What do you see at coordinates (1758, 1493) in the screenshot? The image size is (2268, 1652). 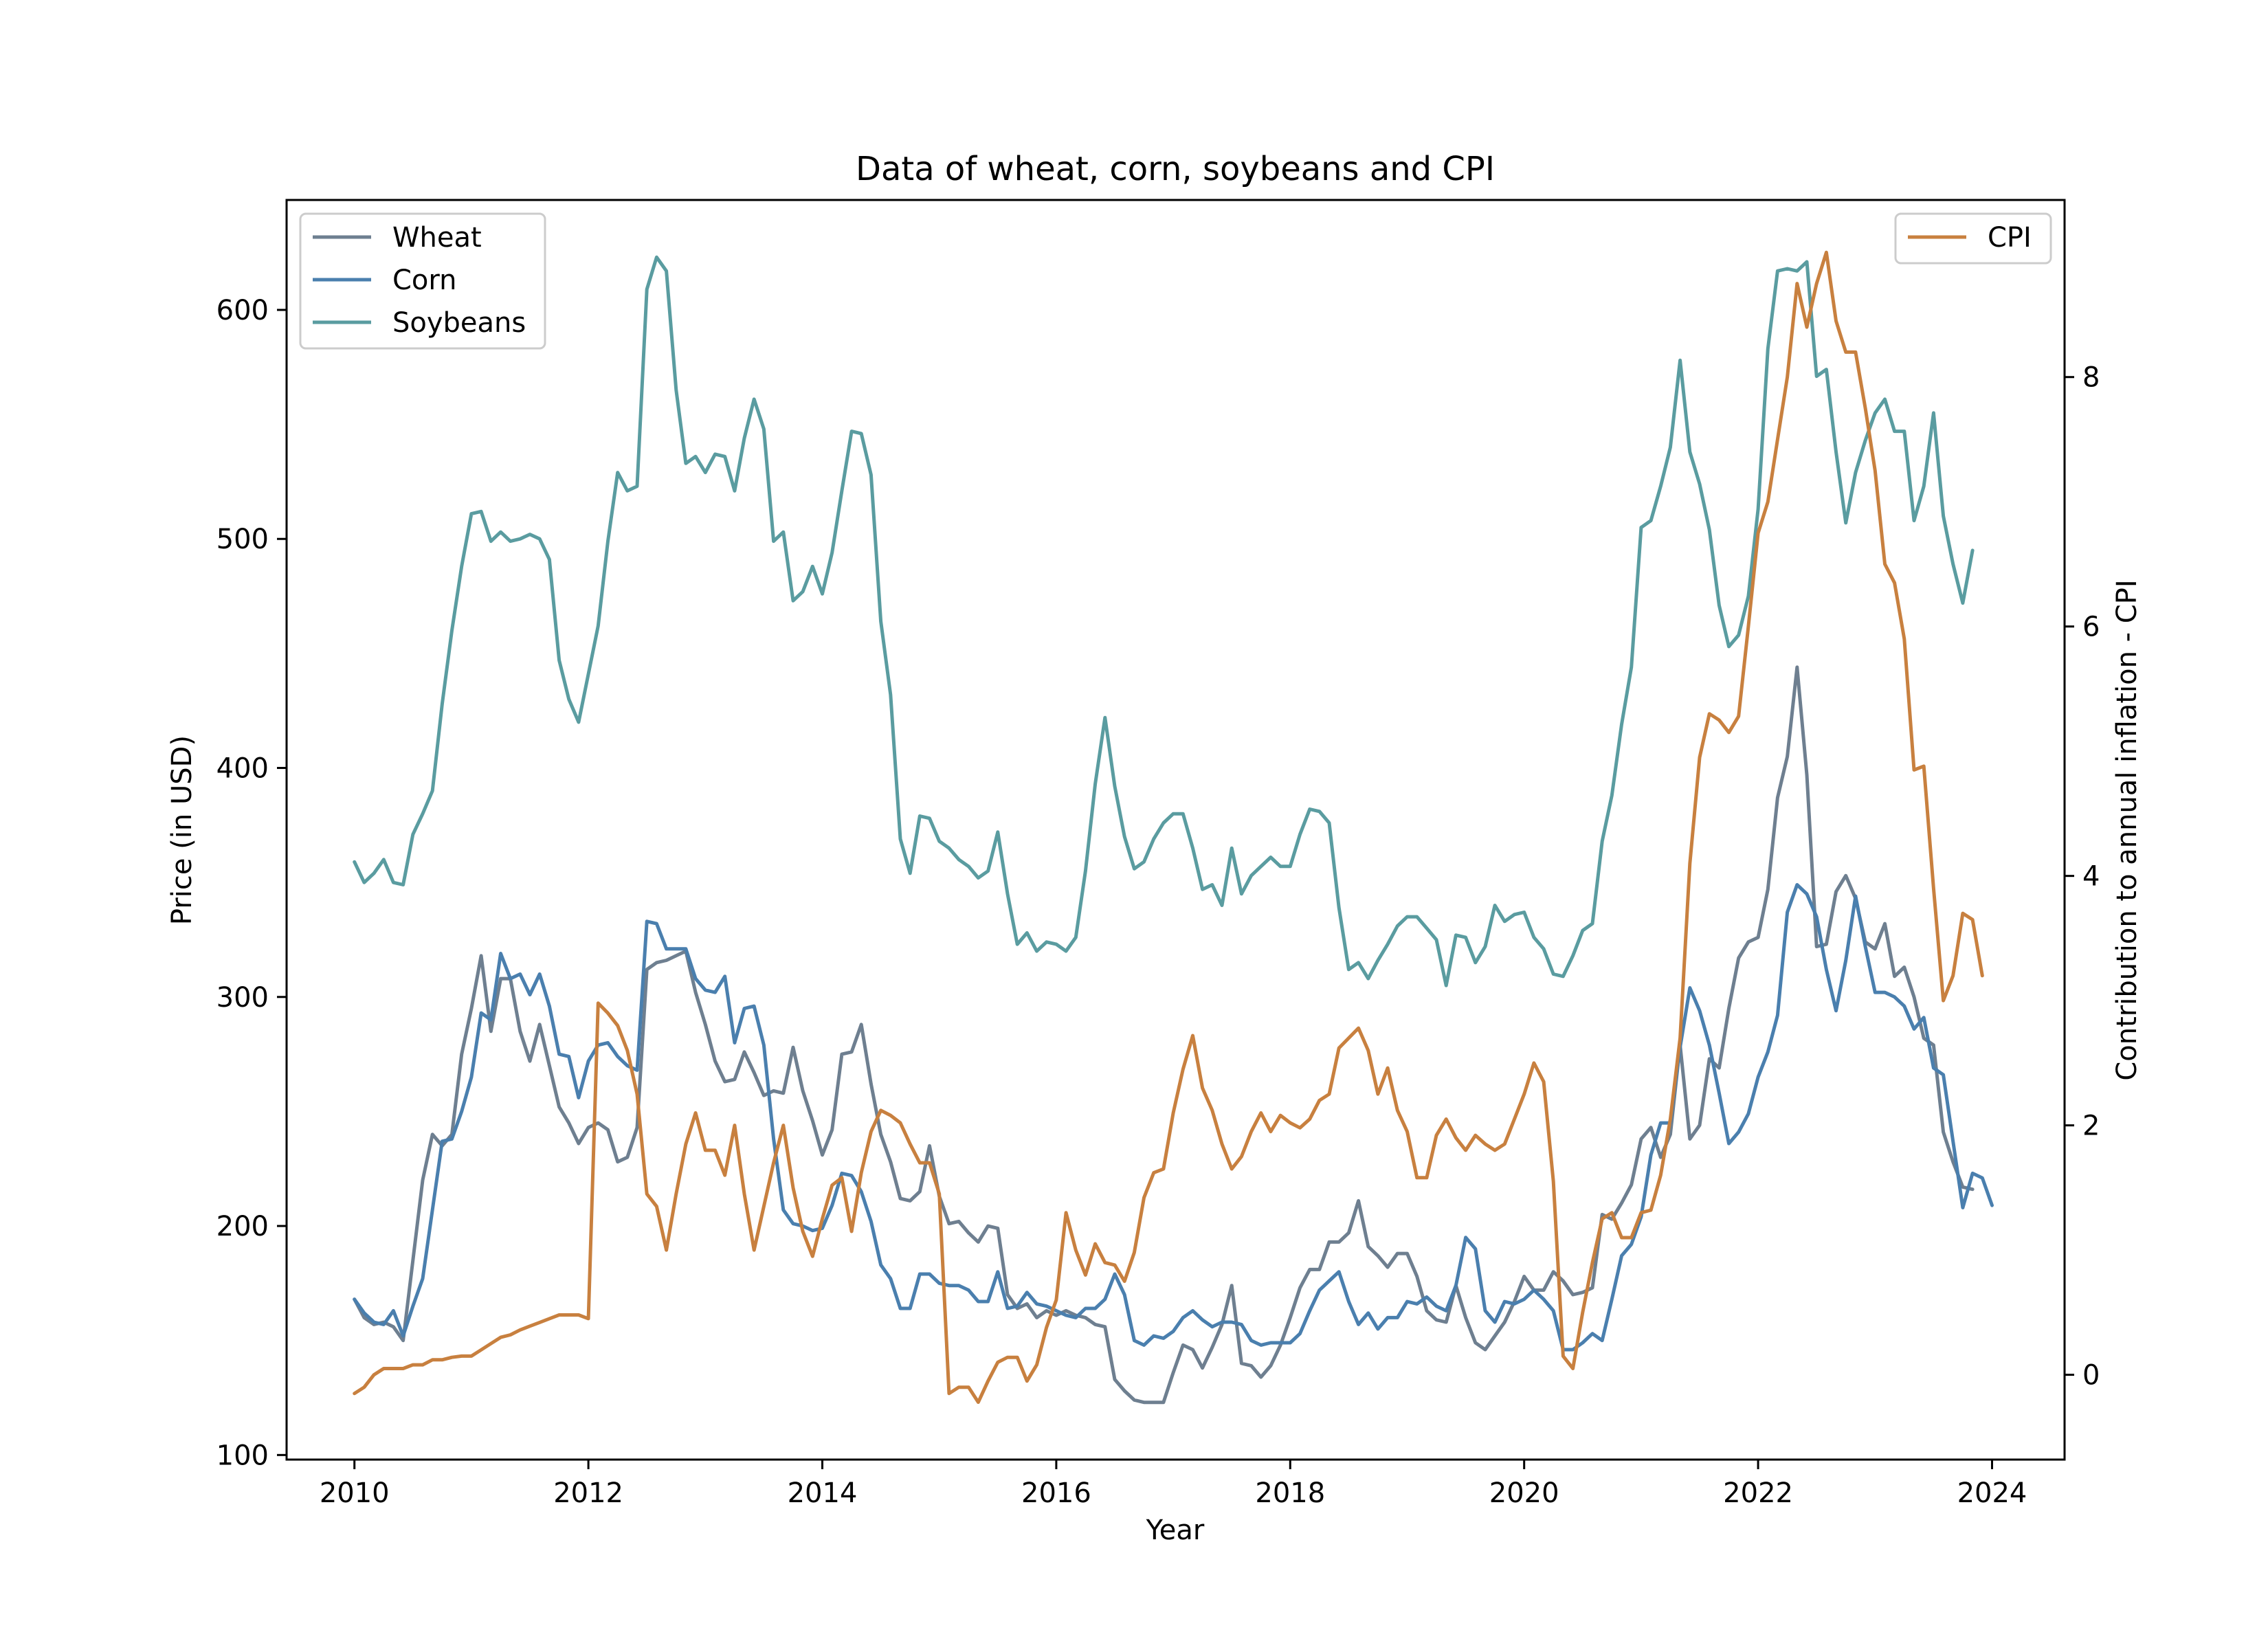 I see `x-tick-label: 2022` at bounding box center [1758, 1493].